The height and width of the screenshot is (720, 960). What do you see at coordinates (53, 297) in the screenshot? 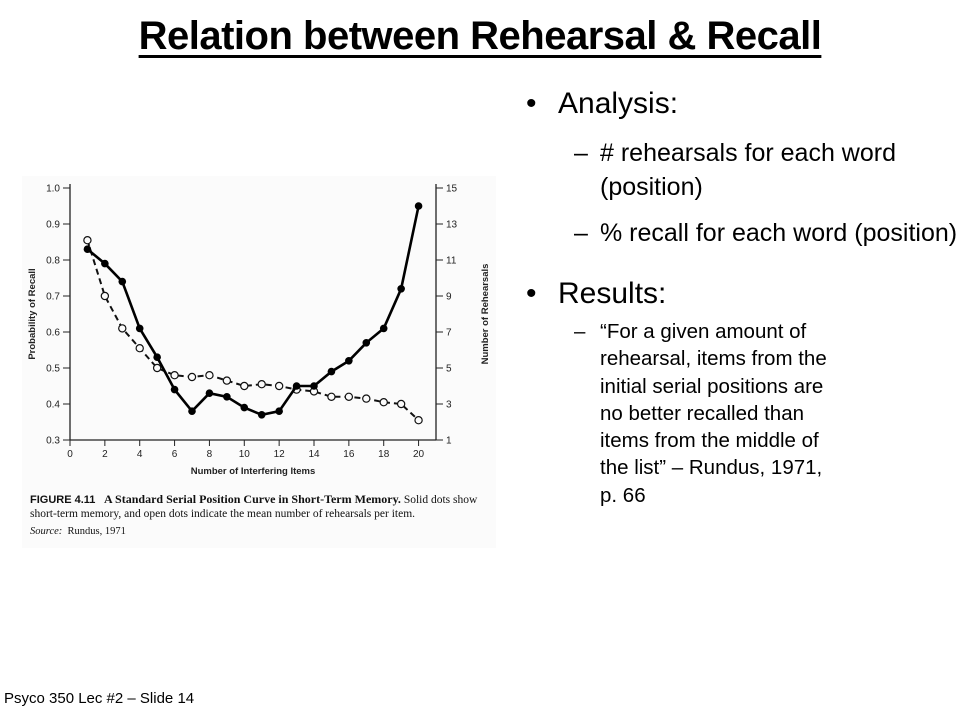
I see `y-tick-label: 0.7` at bounding box center [53, 297].